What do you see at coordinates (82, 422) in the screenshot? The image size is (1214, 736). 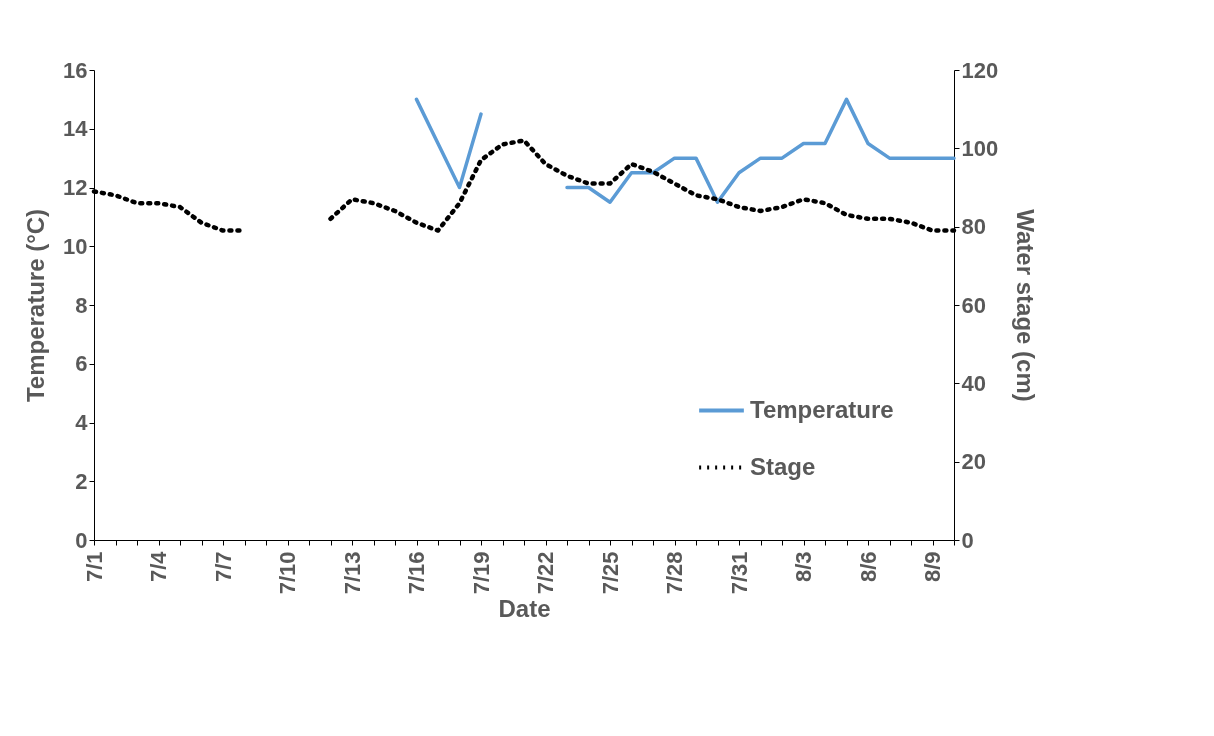 I see `y-tick-label: 4` at bounding box center [82, 422].